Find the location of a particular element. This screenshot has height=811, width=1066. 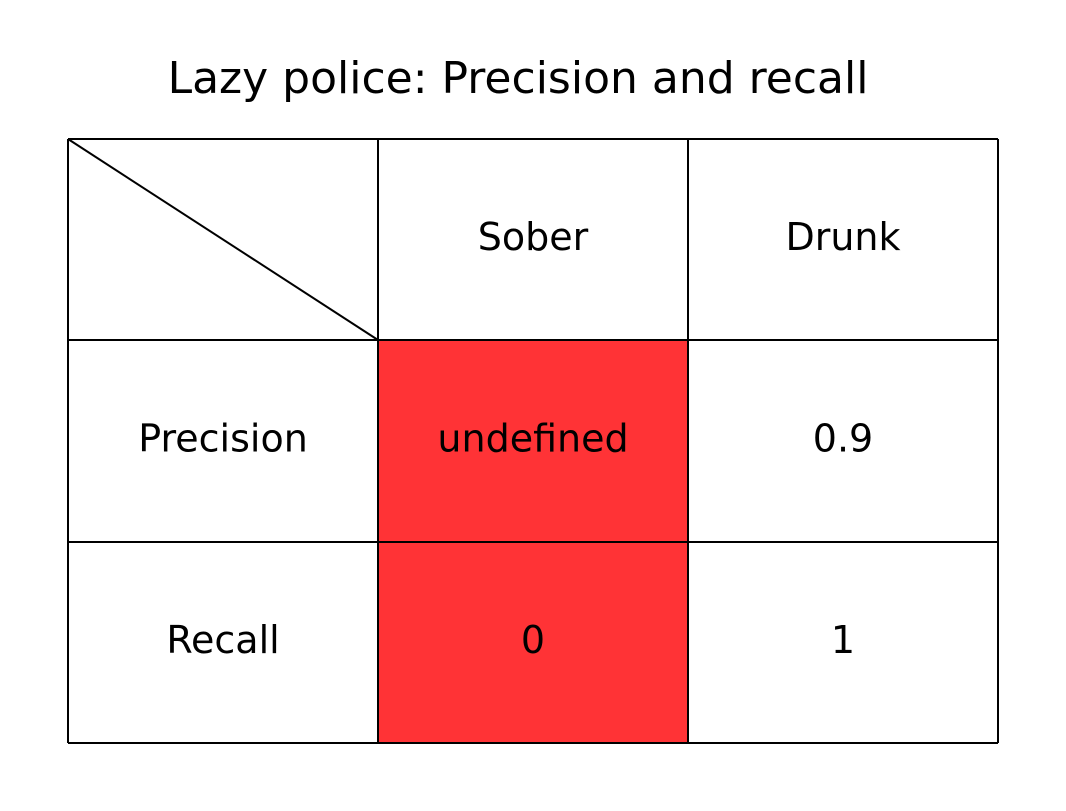

column-header-drunk: Drunk is located at coordinates (842, 237).